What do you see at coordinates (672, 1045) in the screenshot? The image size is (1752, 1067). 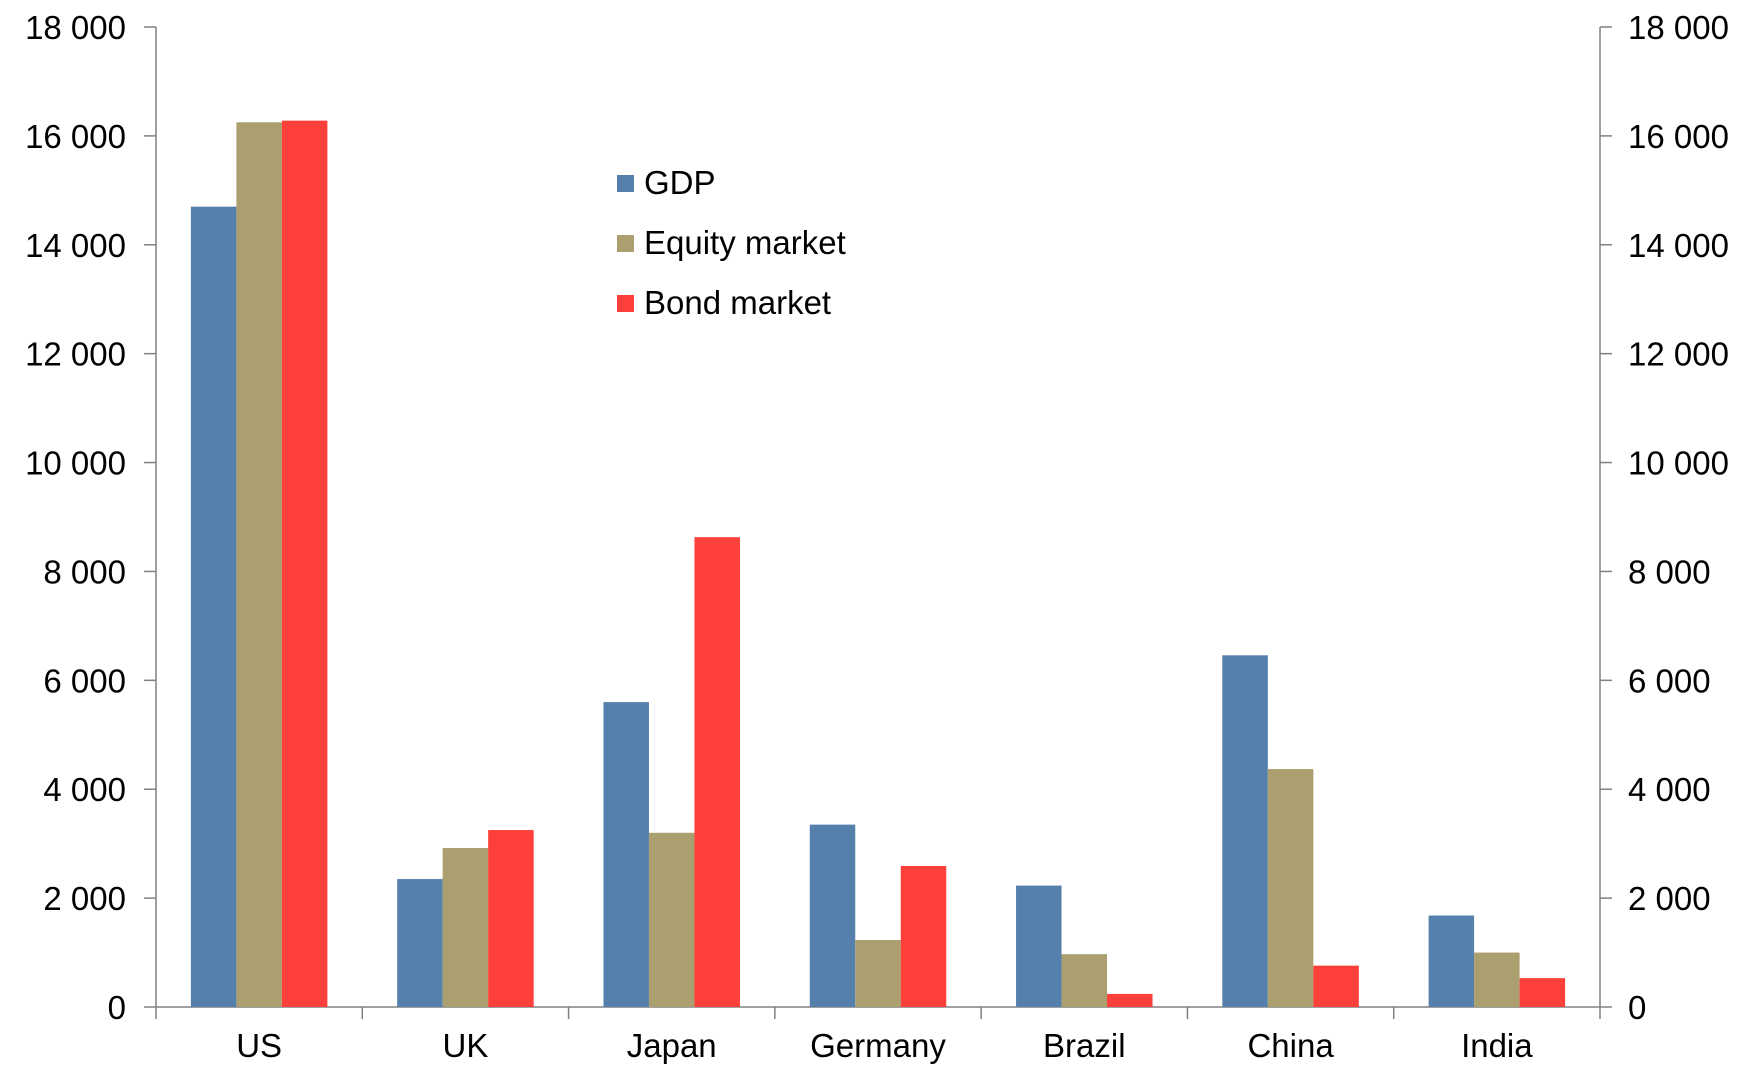 I see `x-tick-label: Japan` at bounding box center [672, 1045].